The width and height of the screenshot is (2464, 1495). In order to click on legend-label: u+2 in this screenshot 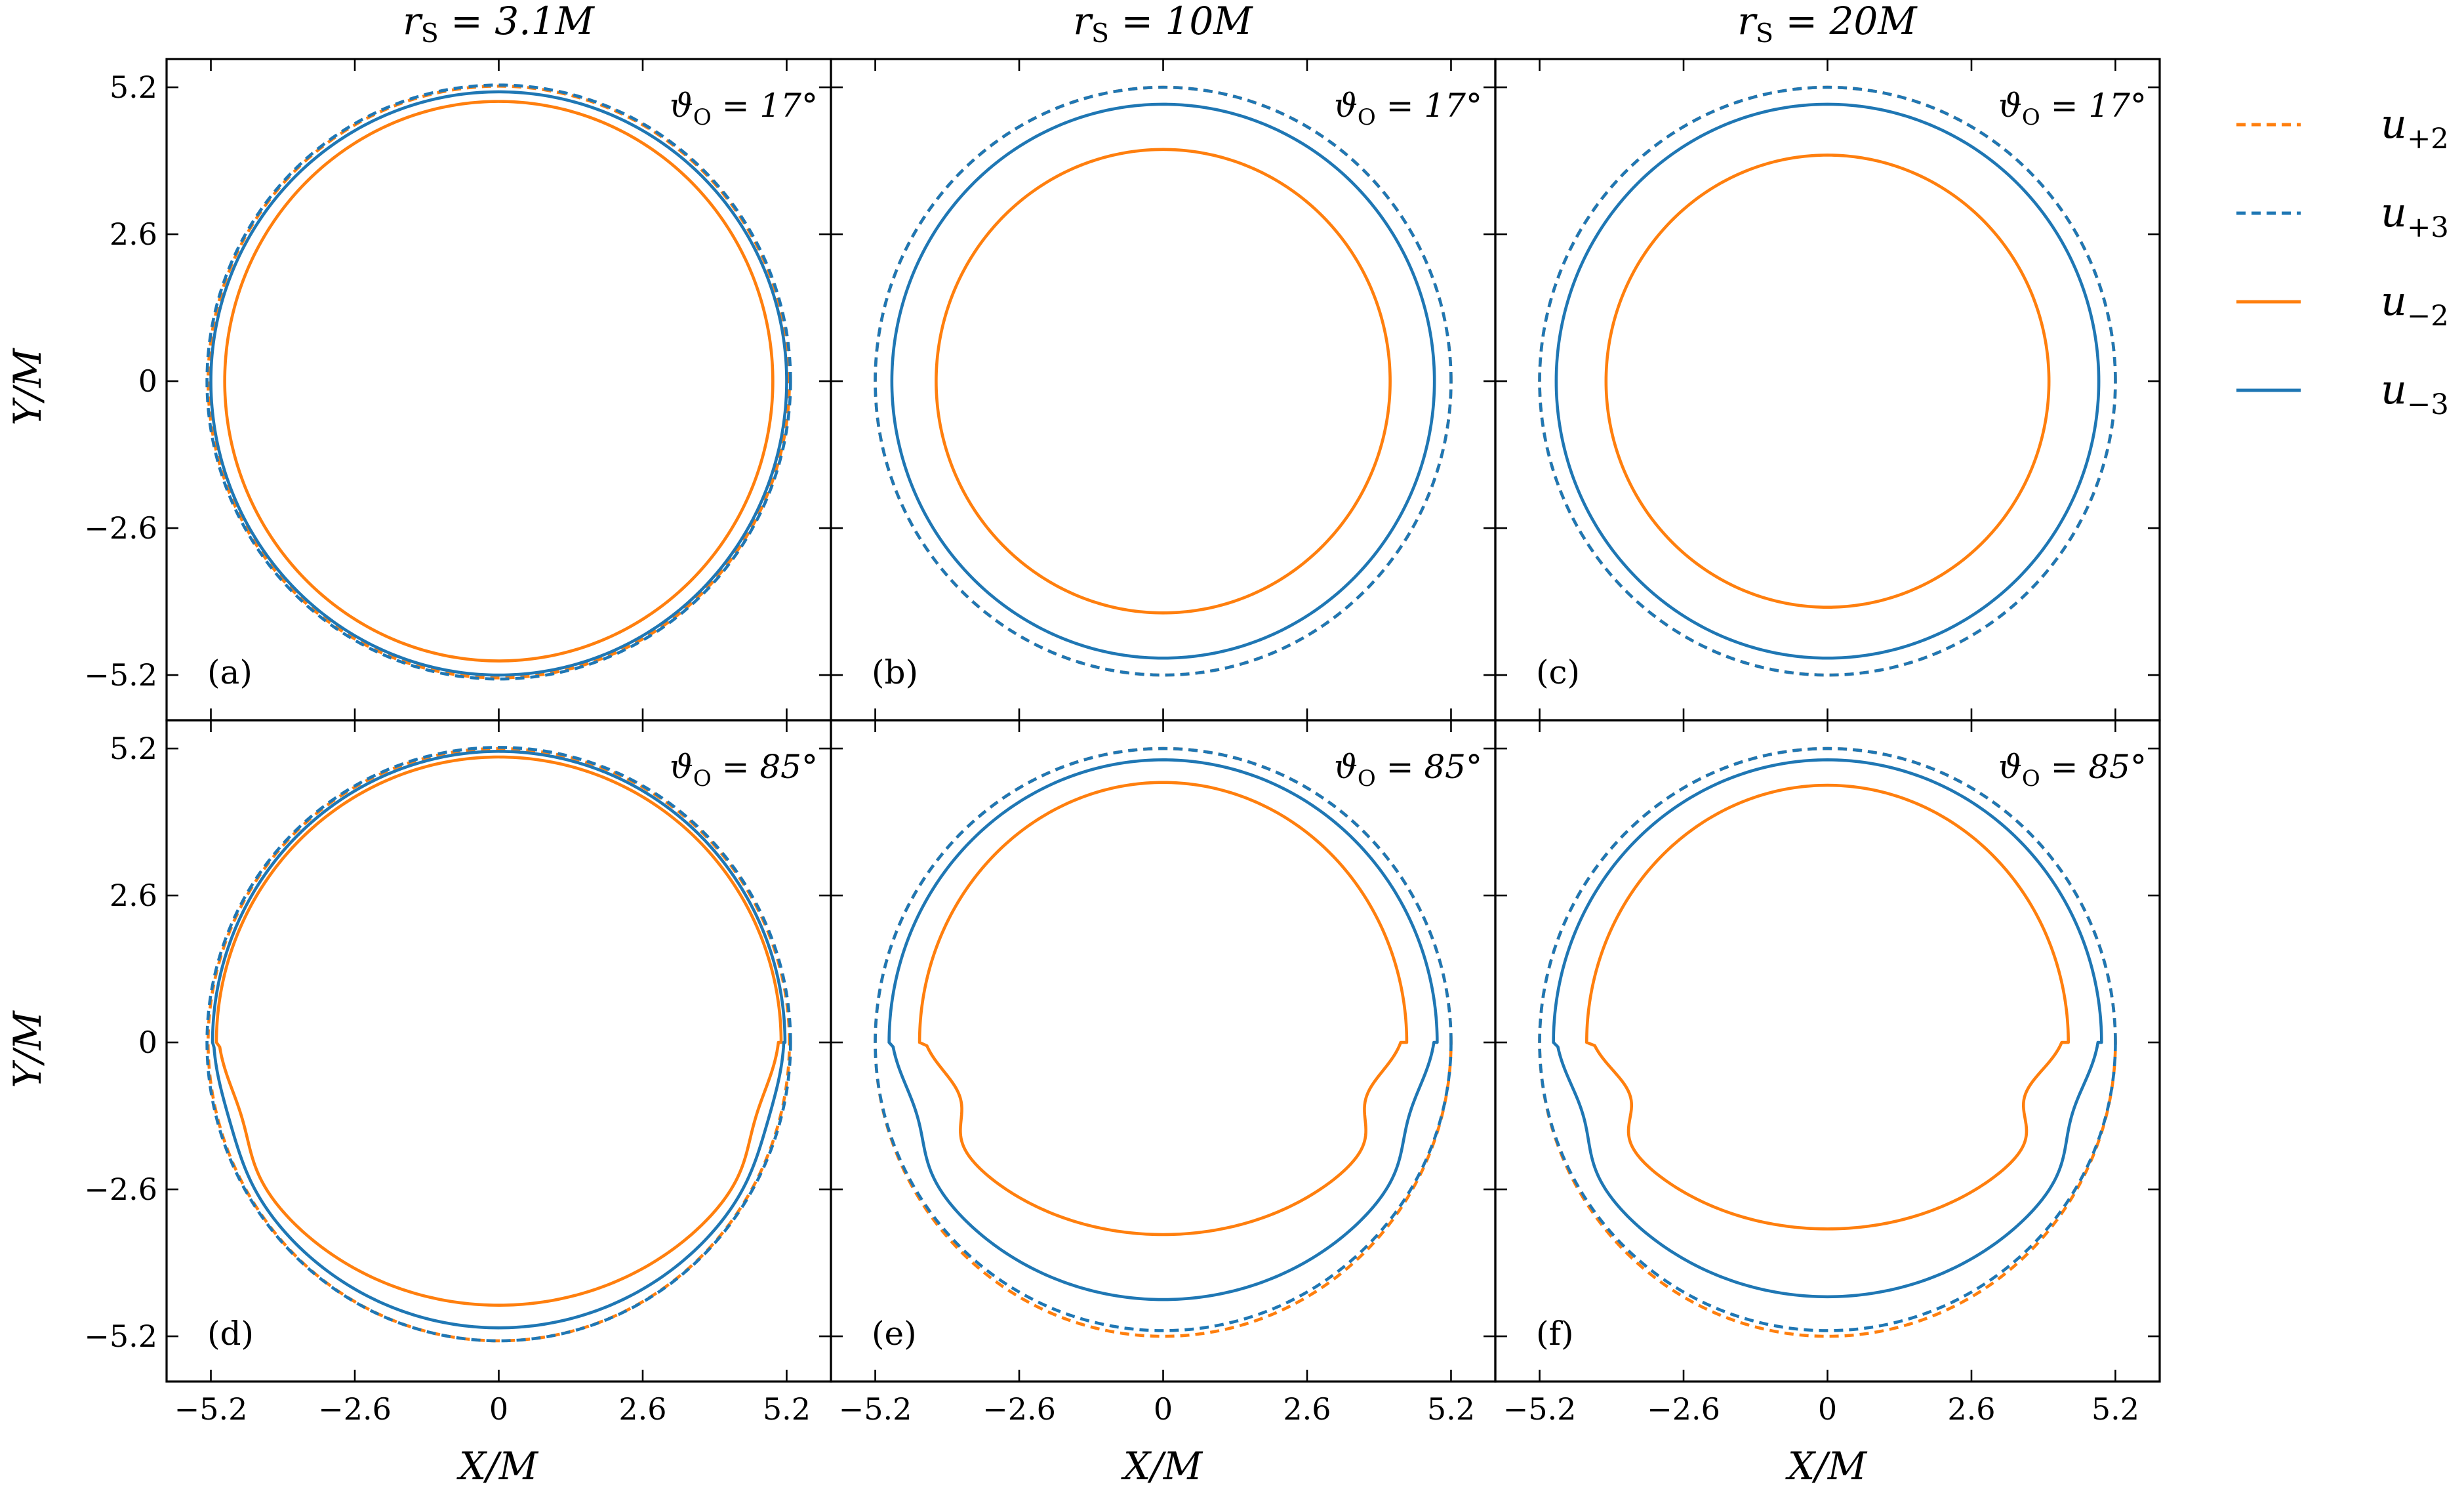, I will do `click(2415, 128)`.